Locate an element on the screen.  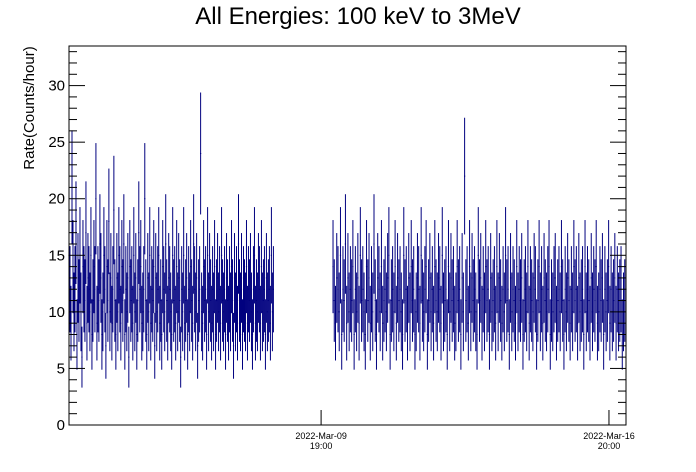
x-tick-time-label: 20:00 is located at coordinates (609, 446).